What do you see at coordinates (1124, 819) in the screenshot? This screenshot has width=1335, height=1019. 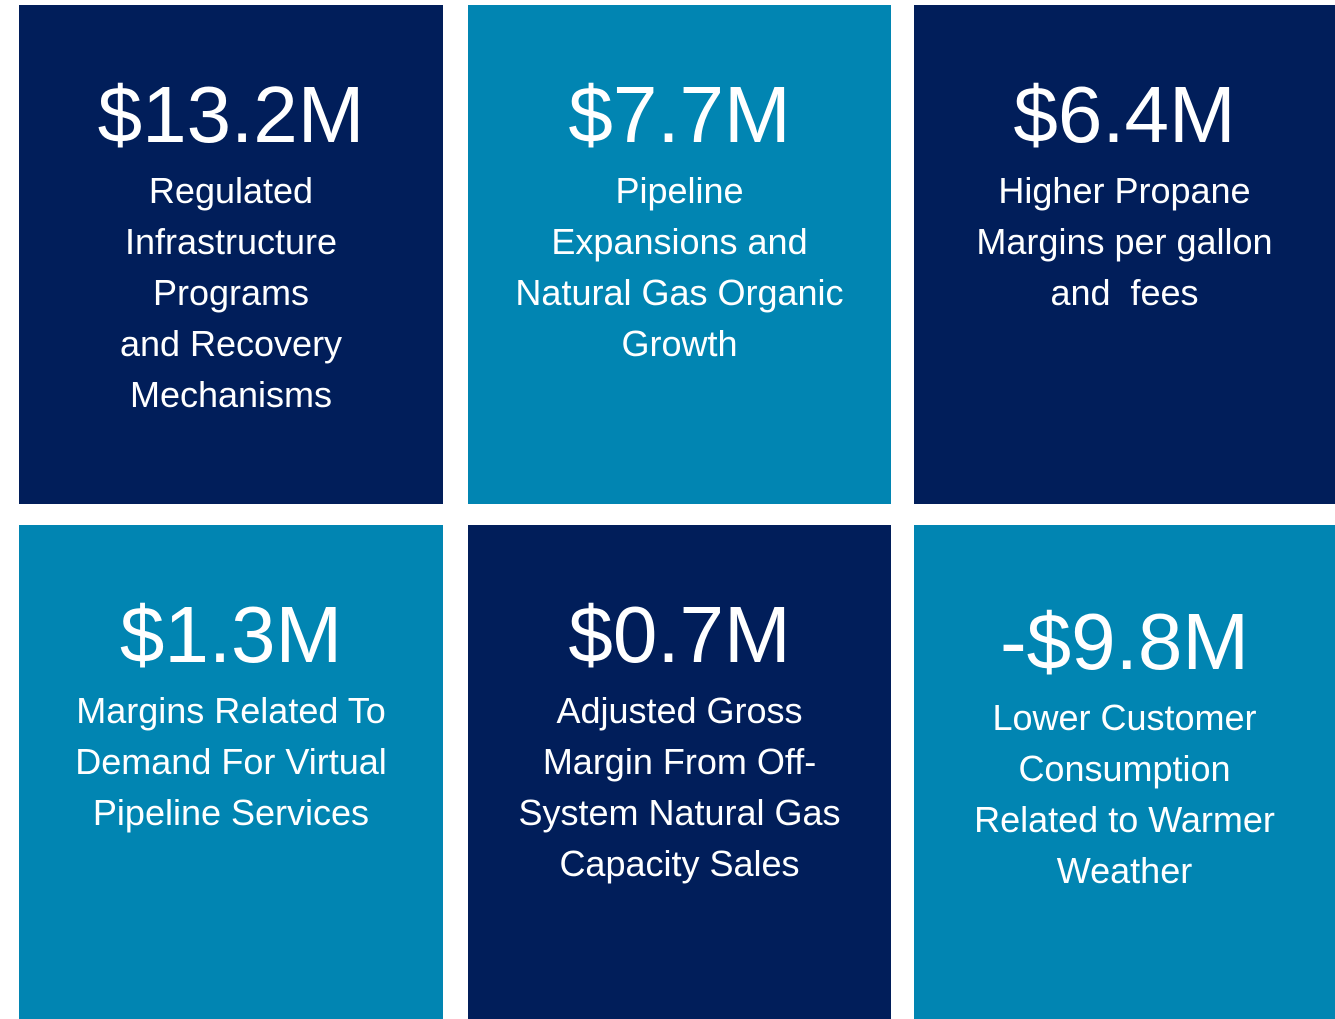 I see `metric-description: Related to Warmer` at bounding box center [1124, 819].